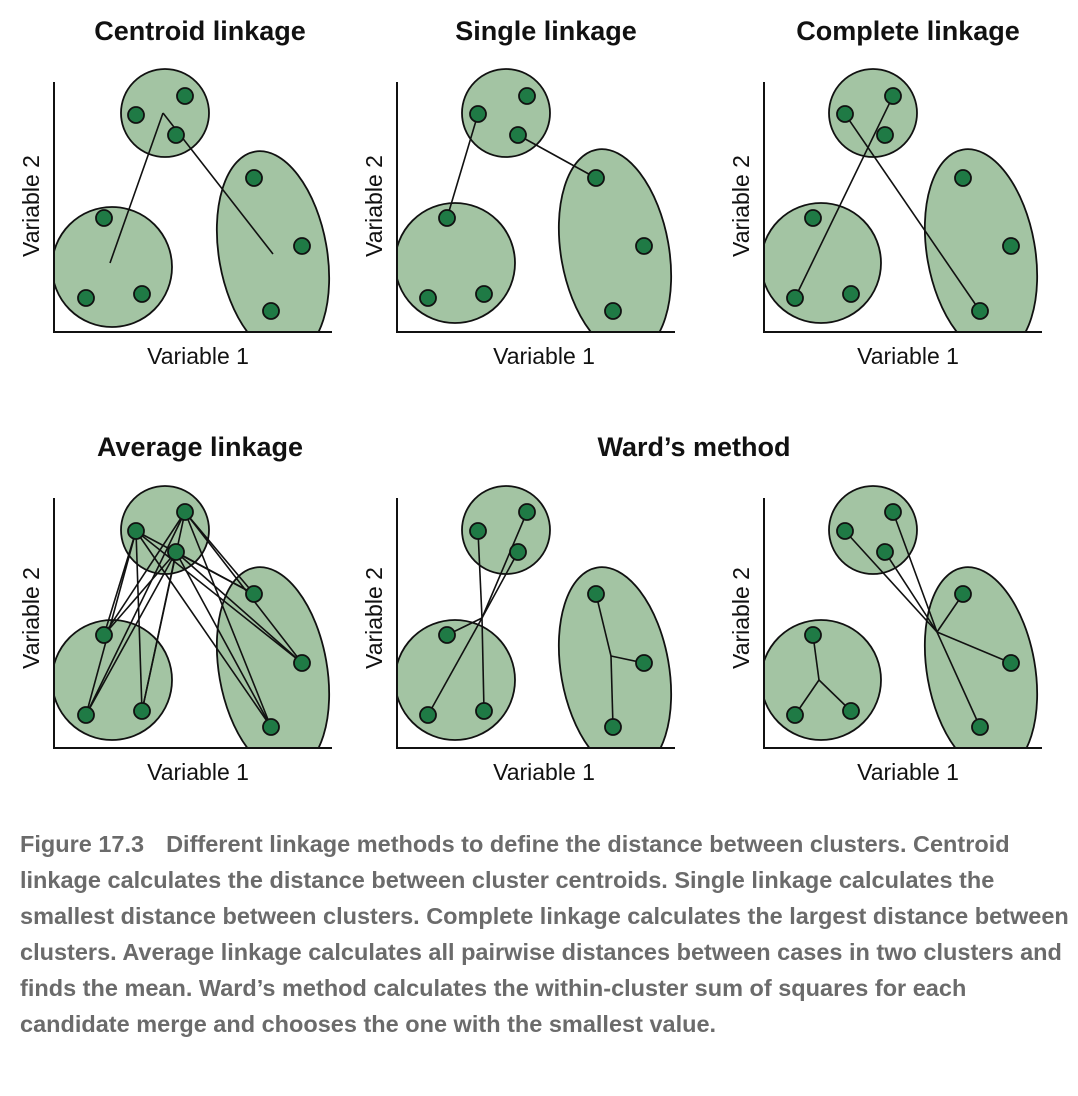 The image size is (1078, 1096). I want to click on average-linkage-title: Average linkage, so click(200, 447).